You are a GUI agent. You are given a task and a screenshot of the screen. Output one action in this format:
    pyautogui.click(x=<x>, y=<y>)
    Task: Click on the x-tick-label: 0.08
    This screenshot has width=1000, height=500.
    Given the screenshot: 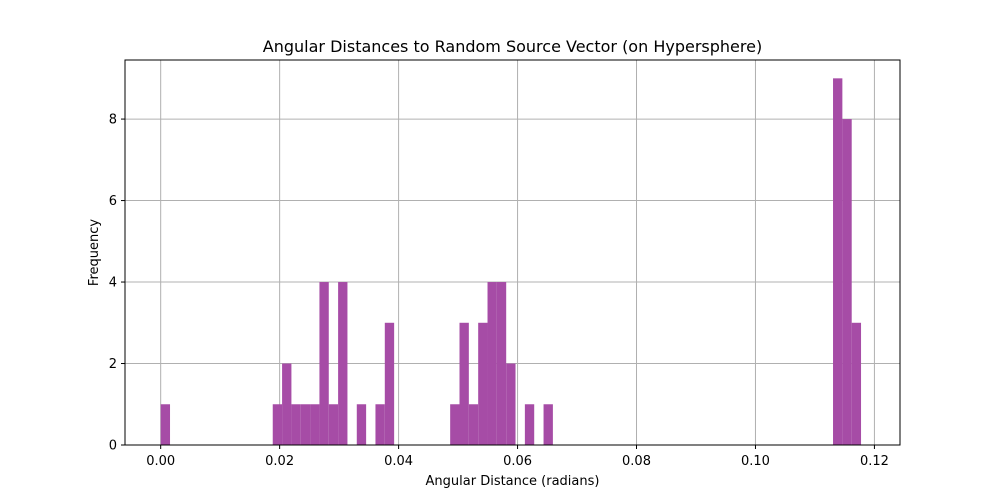 What is the action you would take?
    pyautogui.click(x=636, y=461)
    